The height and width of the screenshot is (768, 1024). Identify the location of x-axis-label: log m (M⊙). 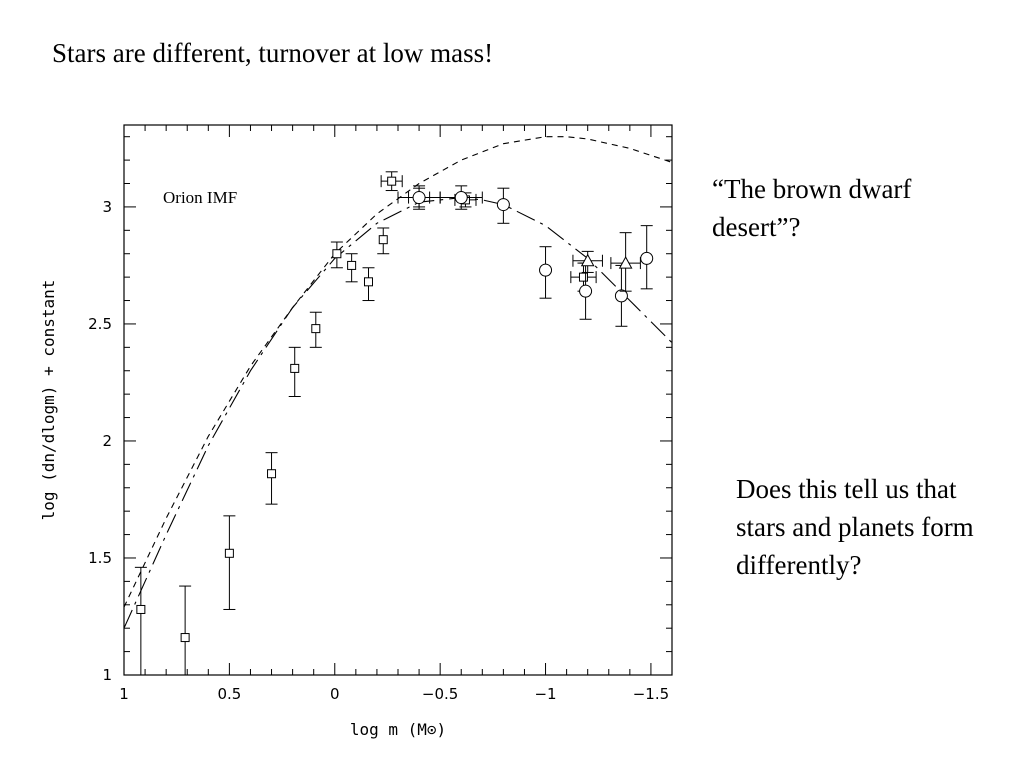
(398, 729).